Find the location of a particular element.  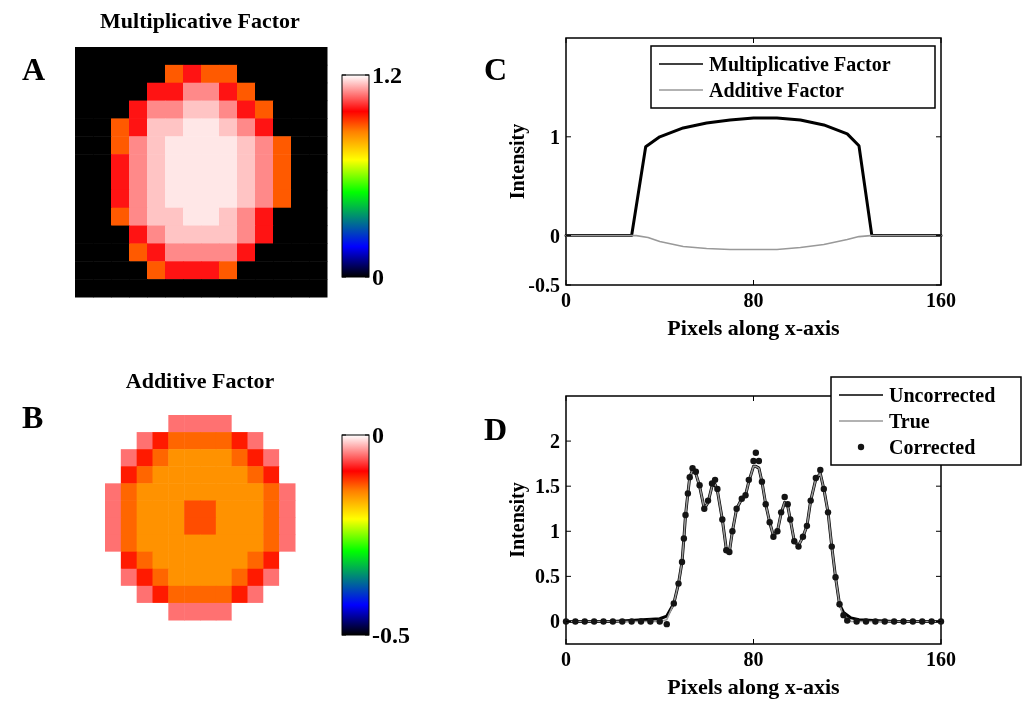

legend-label: Uncorrected is located at coordinates (942, 395).